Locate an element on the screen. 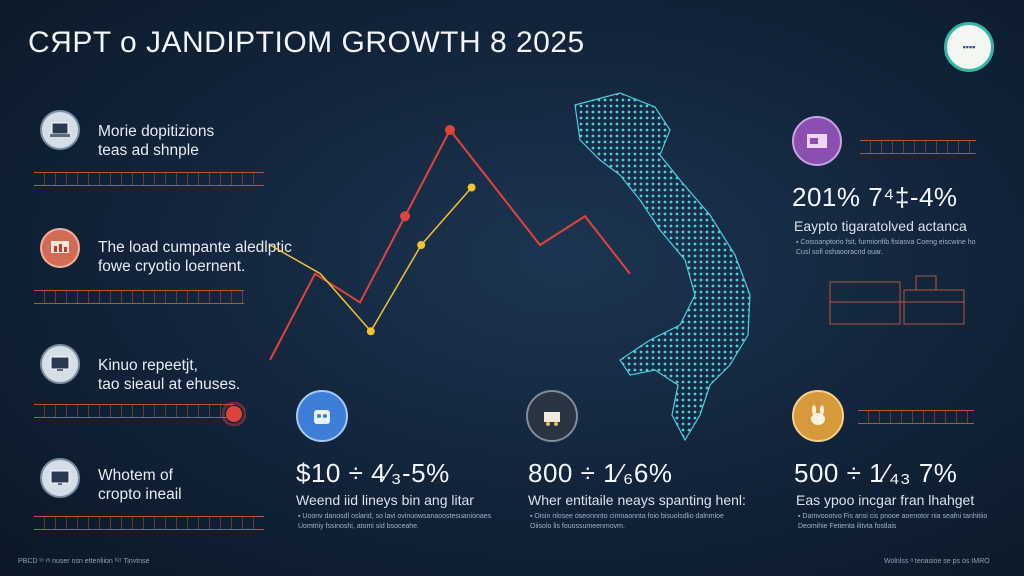  left-item-3-line1: Kinuo repeetjt, is located at coordinates (148, 365).